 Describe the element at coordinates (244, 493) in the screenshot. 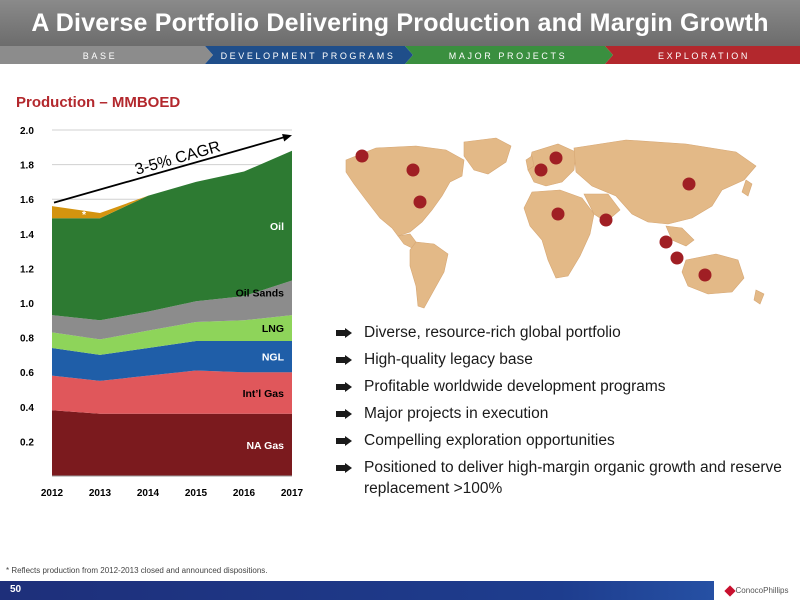

I see `x-tick-label: 2016` at that location.